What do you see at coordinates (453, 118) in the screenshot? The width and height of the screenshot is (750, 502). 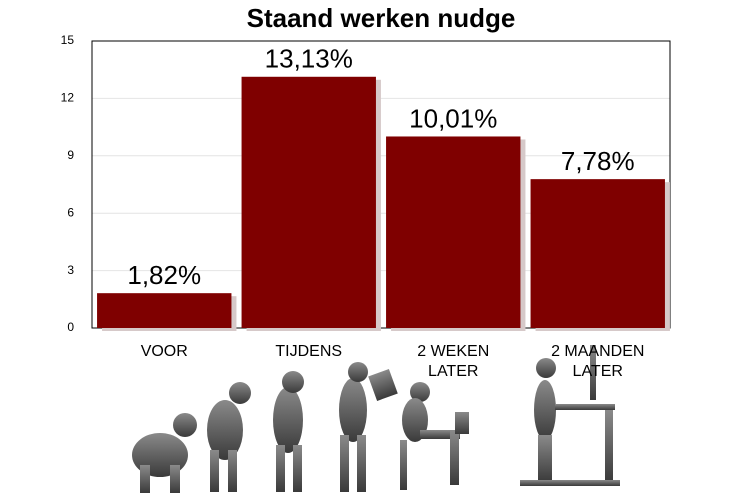 I see `value-label: 10,01%` at bounding box center [453, 118].